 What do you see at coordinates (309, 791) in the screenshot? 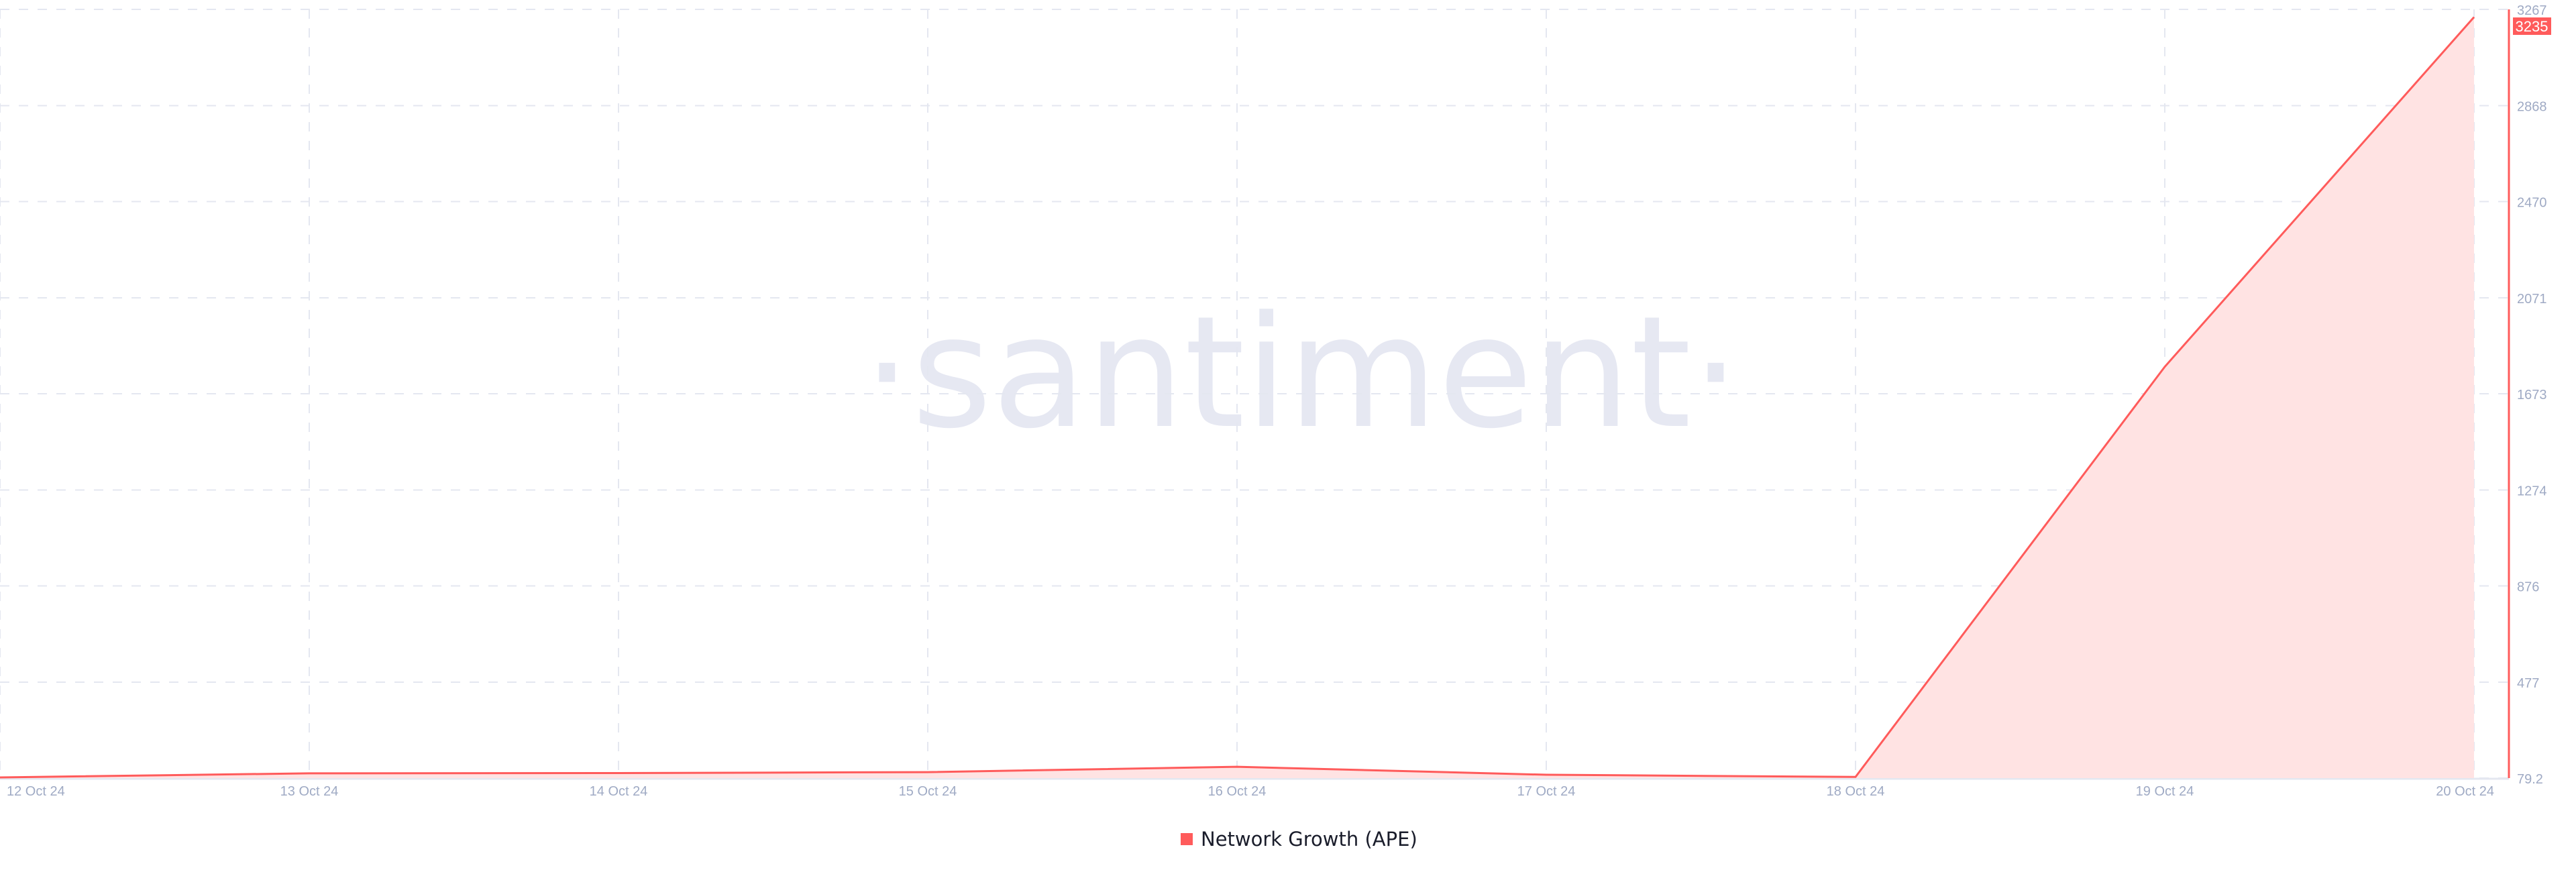
I see `x-tick-label: 13 Oct 24` at bounding box center [309, 791].